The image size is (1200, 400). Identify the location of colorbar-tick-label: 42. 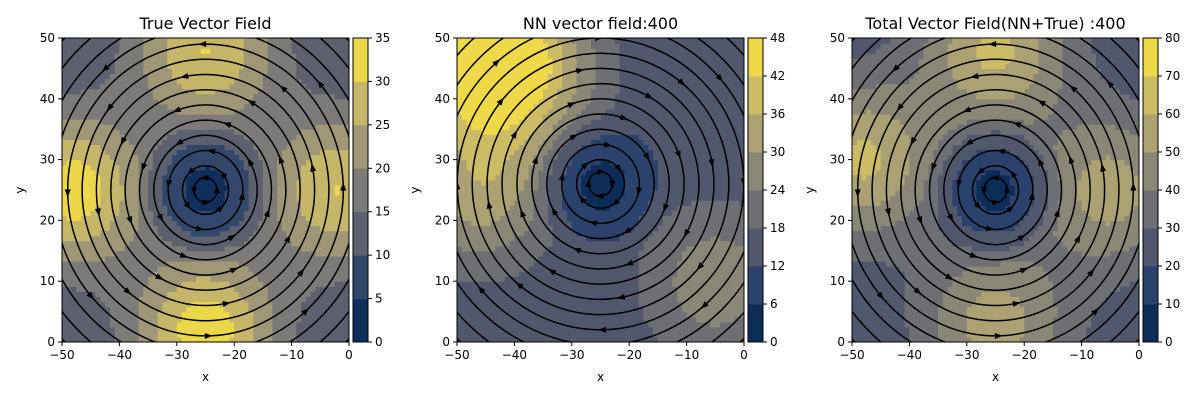
(777, 76).